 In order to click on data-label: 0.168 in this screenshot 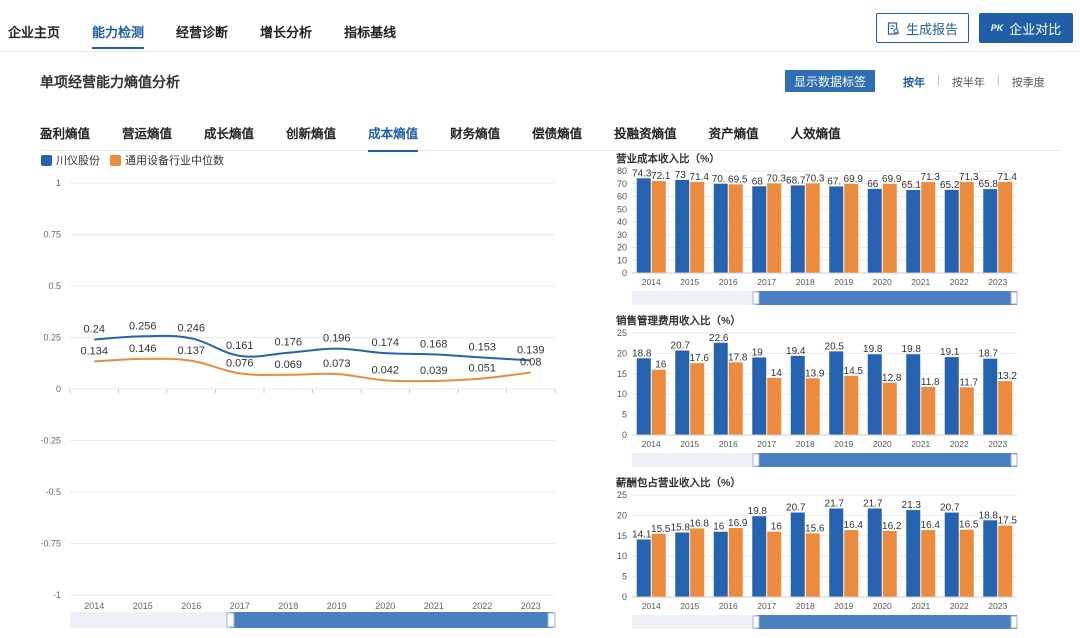, I will do `click(434, 344)`.